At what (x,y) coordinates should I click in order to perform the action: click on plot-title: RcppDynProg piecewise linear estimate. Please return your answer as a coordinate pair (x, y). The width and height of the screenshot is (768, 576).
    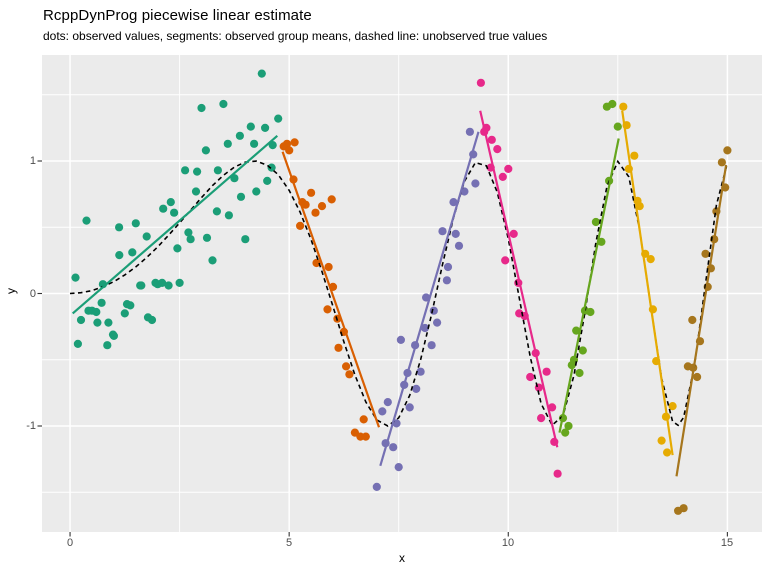
    Looking at the image, I should click on (177, 15).